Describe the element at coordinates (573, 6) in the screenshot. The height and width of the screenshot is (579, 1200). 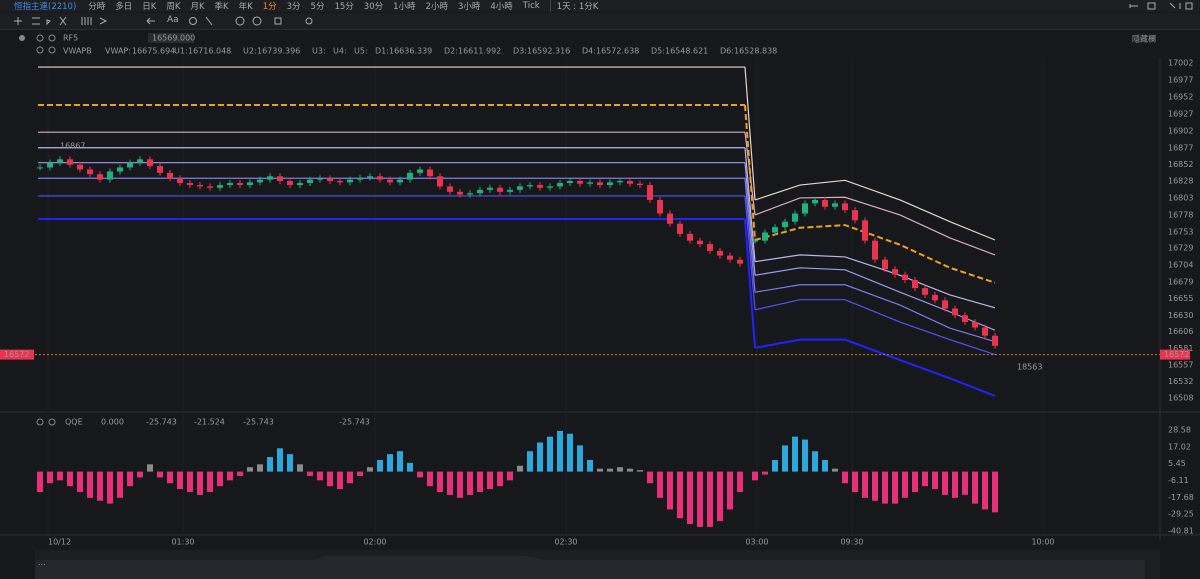
I see `range-select: 1天 : 1分K` at that location.